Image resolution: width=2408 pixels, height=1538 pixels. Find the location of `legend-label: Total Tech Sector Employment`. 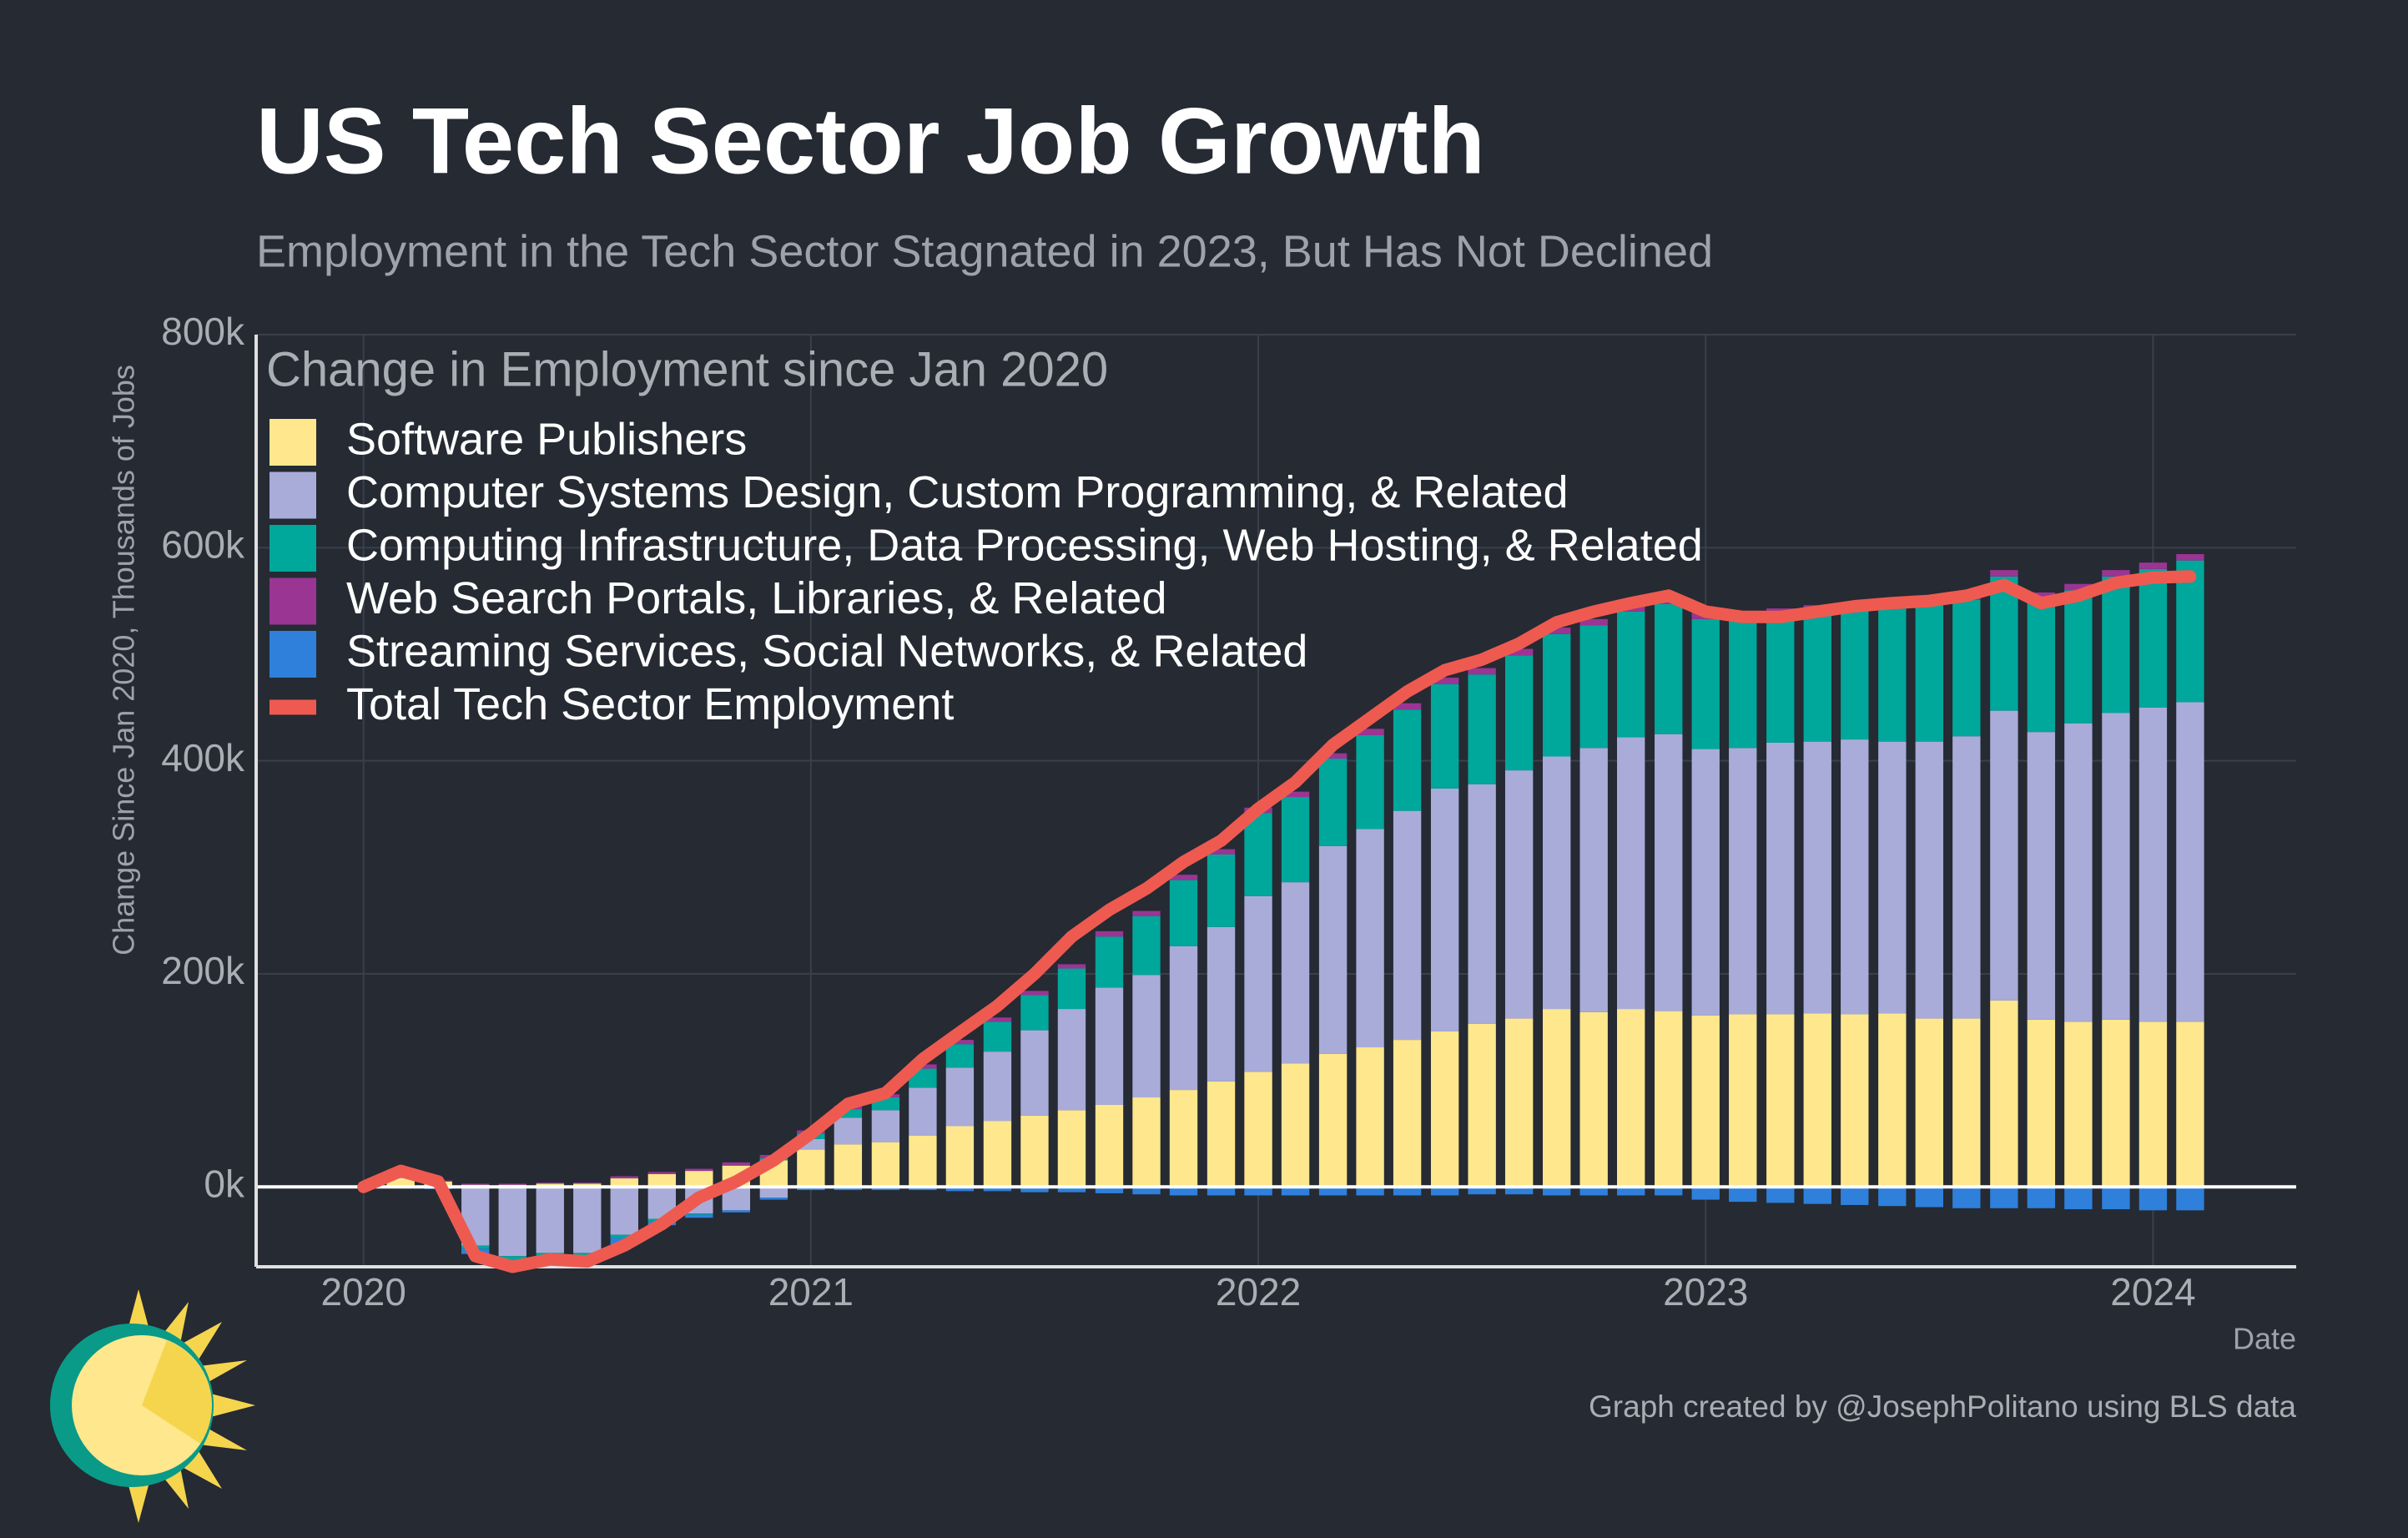

legend-label: Total Tech Sector Employment is located at coordinates (650, 704).